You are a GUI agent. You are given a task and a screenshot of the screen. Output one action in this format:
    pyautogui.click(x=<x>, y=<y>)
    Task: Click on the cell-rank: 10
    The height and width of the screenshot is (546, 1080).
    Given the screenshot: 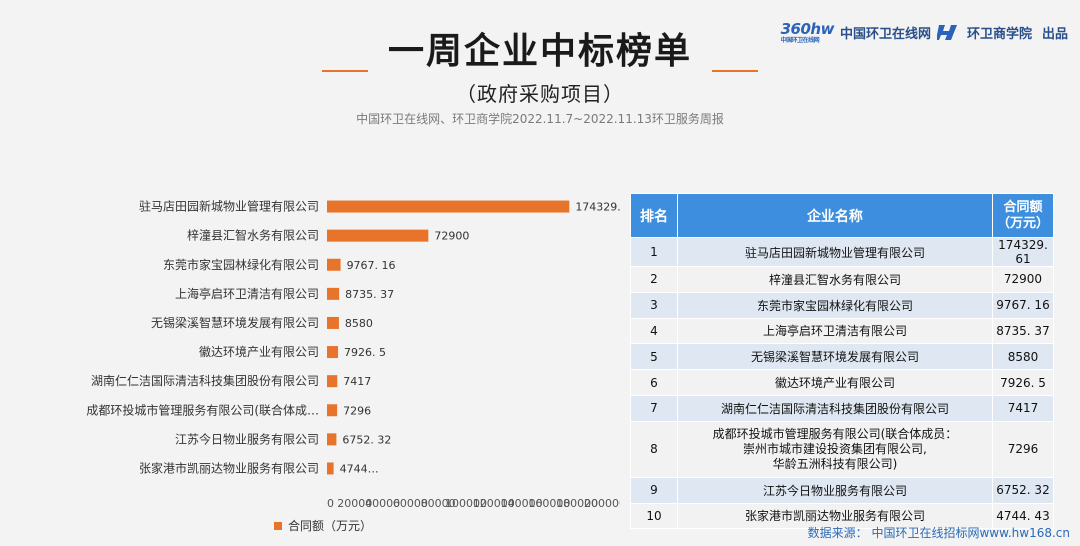 What is the action you would take?
    pyautogui.click(x=654, y=516)
    